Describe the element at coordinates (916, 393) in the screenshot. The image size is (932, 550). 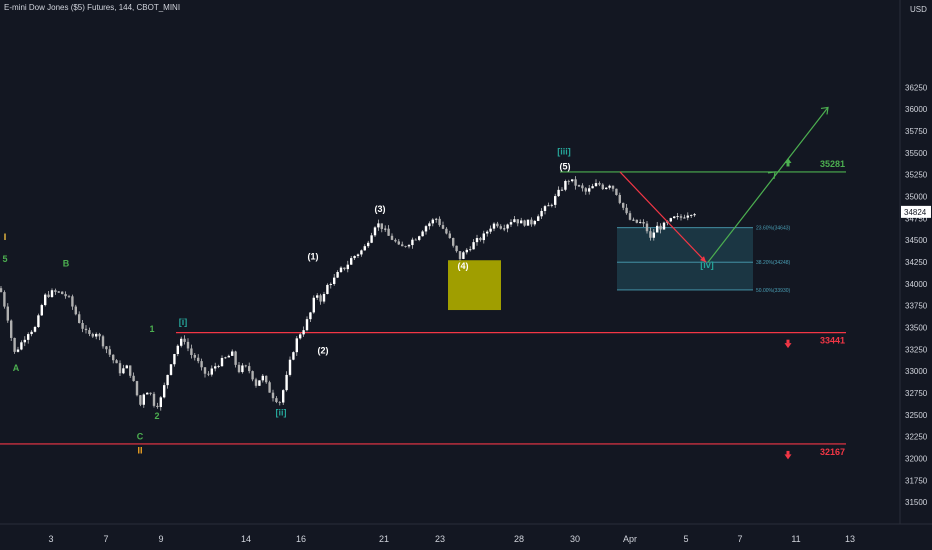
I see `price-tick-label: 32750` at that location.